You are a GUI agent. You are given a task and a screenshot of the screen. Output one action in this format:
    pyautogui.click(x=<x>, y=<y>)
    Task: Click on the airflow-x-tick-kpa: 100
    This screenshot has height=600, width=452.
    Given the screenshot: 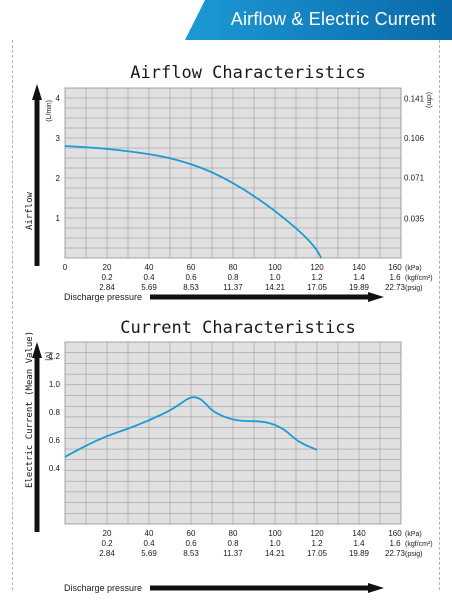 What is the action you would take?
    pyautogui.click(x=275, y=267)
    